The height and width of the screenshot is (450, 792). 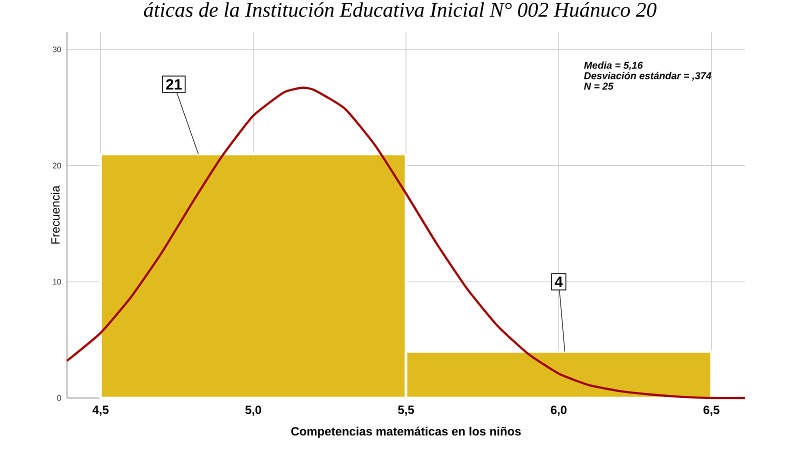 I want to click on x-tick-label: 6,0, so click(x=558, y=411).